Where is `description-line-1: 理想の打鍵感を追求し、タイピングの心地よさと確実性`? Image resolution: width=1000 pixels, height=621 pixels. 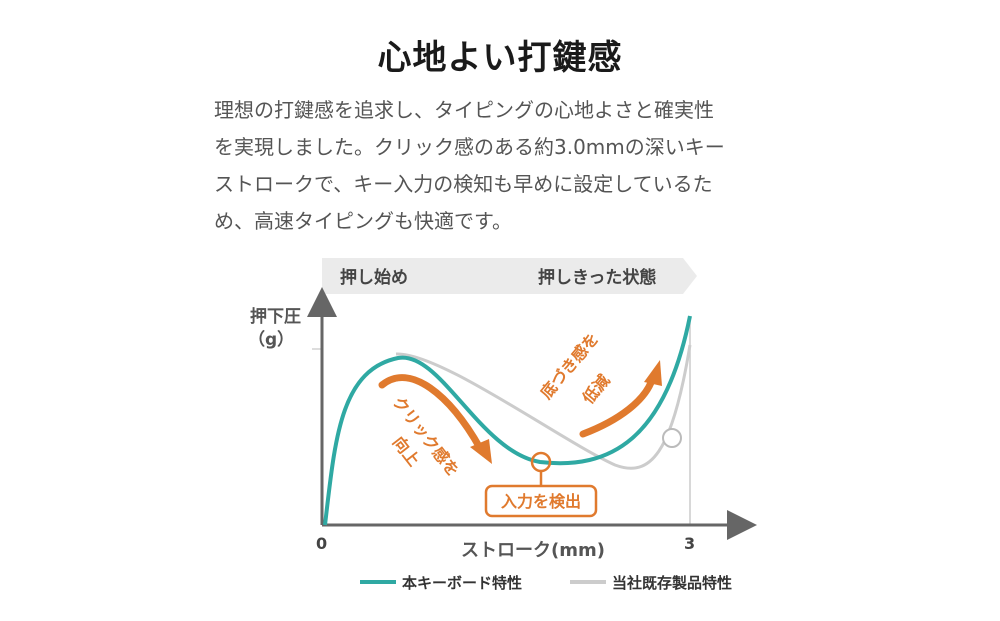
description-line-1: 理想の打鍵感を追求し、タイピングの心地よさと確実性 is located at coordinates (464, 110).